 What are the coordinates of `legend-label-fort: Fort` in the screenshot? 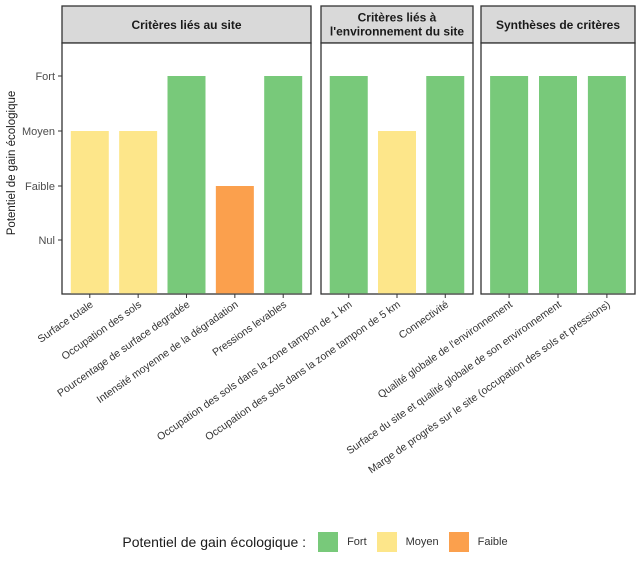 It's located at (357, 542).